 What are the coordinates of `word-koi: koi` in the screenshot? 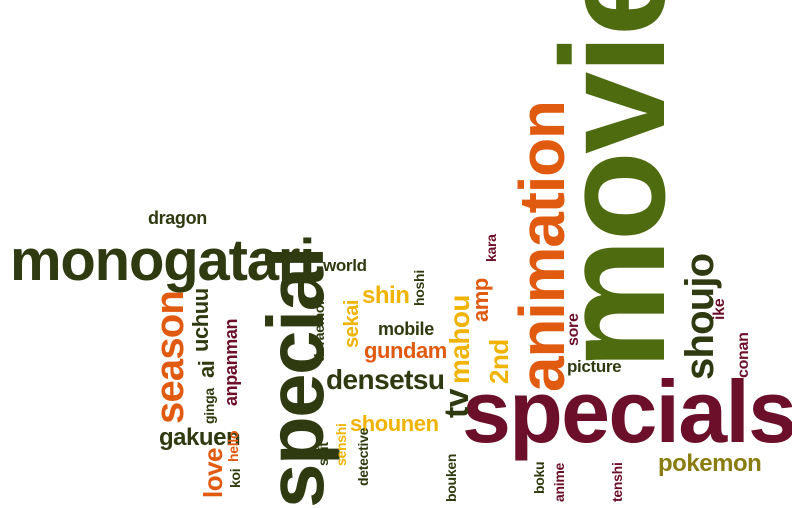 It's located at (235, 478).